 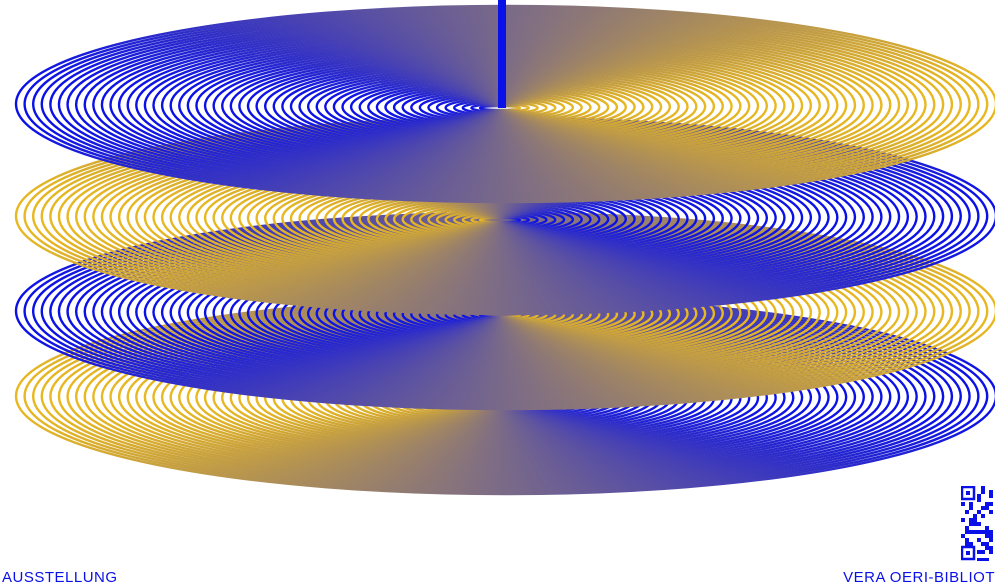 What do you see at coordinates (919, 577) in the screenshot?
I see `library-label: VERA OERI-BIBLIOT` at bounding box center [919, 577].